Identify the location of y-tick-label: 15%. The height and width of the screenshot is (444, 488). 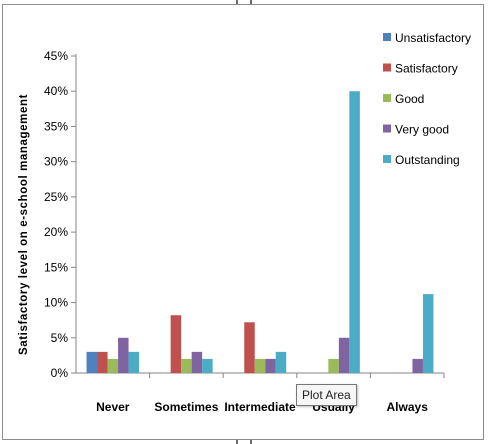
(56, 267).